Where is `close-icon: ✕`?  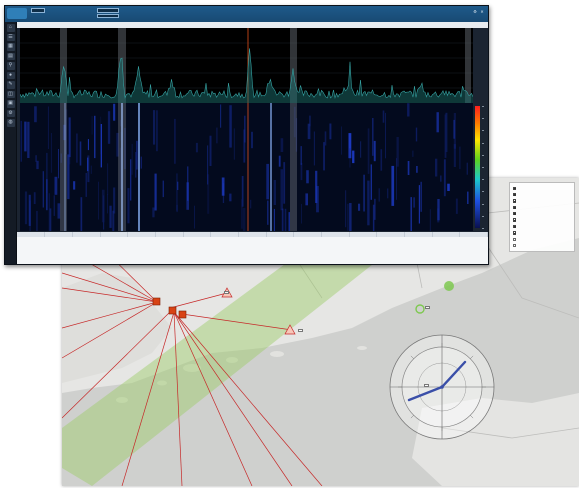 close-icon: ✕ is located at coordinates (482, 11).